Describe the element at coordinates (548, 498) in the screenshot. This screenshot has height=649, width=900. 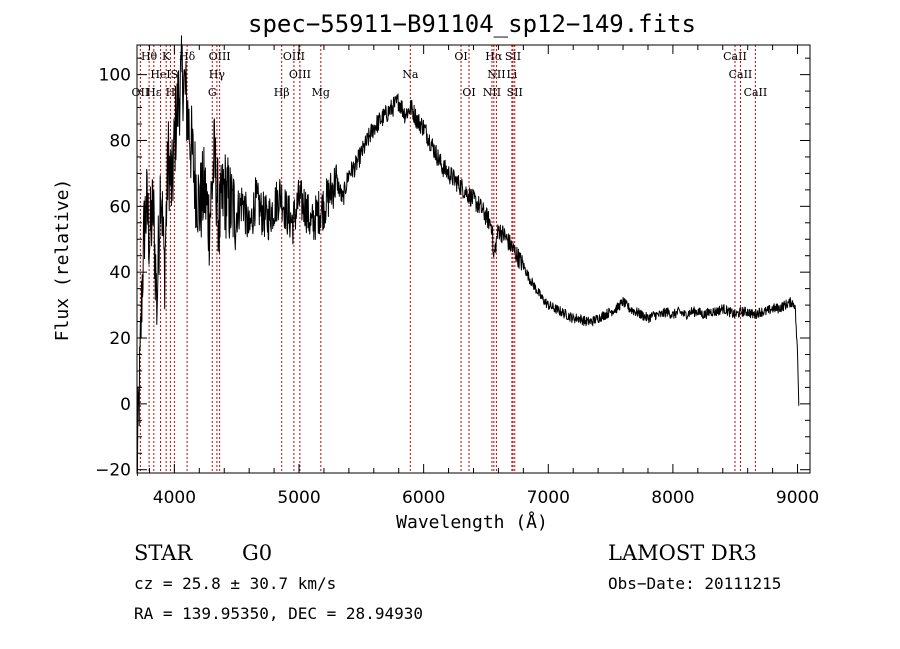
I see `x-tick-label: 7000` at that location.